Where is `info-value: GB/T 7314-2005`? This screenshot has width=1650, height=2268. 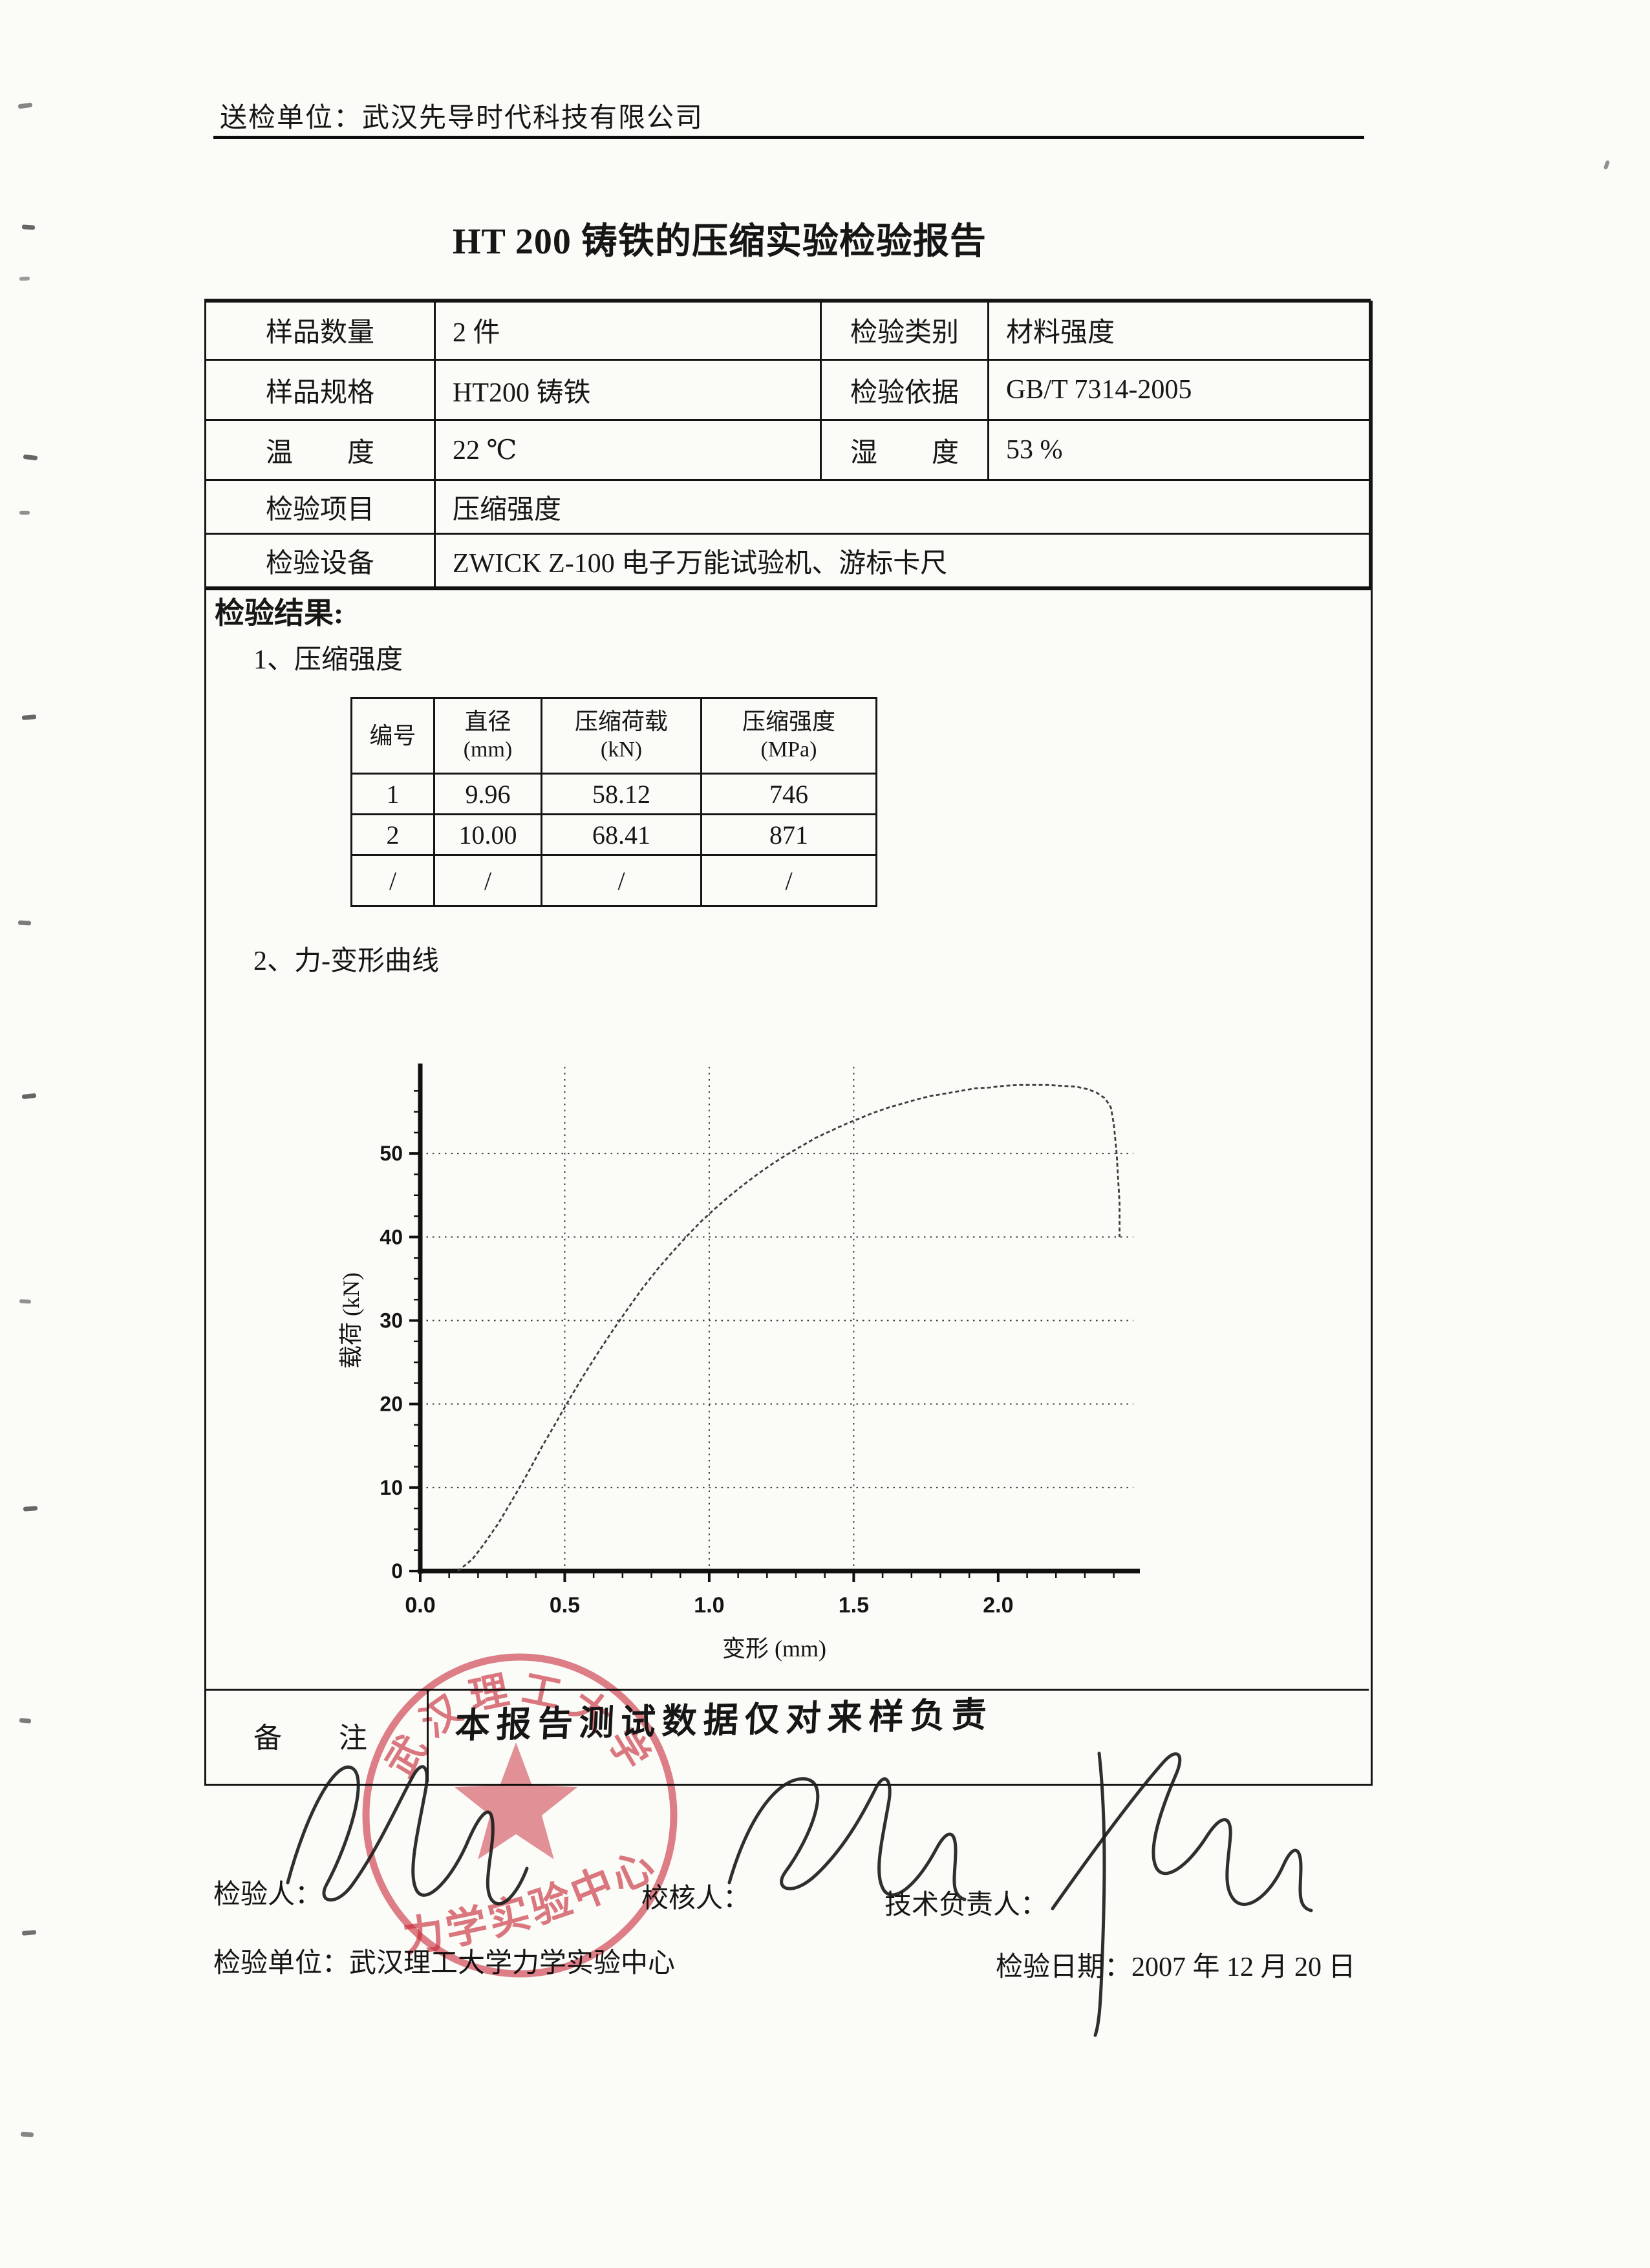 info-value: GB/T 7314-2005 is located at coordinates (1179, 390).